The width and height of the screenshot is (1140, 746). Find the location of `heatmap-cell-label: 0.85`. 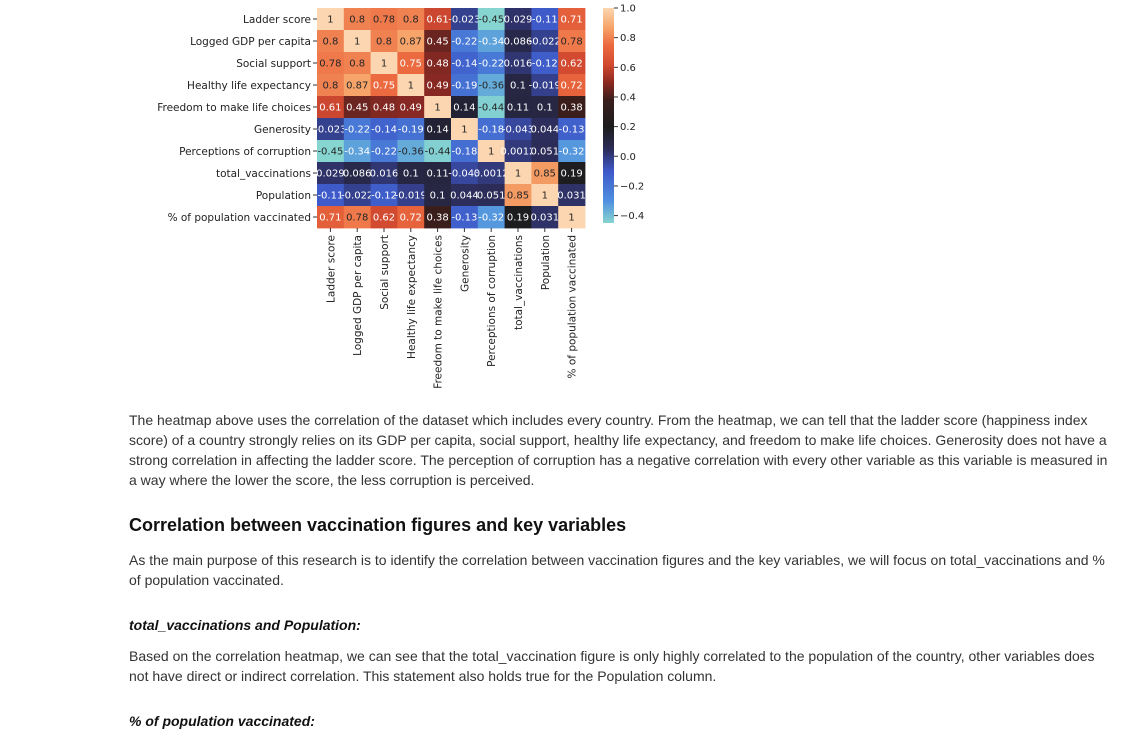

heatmap-cell-label: 0.85 is located at coordinates (545, 174).